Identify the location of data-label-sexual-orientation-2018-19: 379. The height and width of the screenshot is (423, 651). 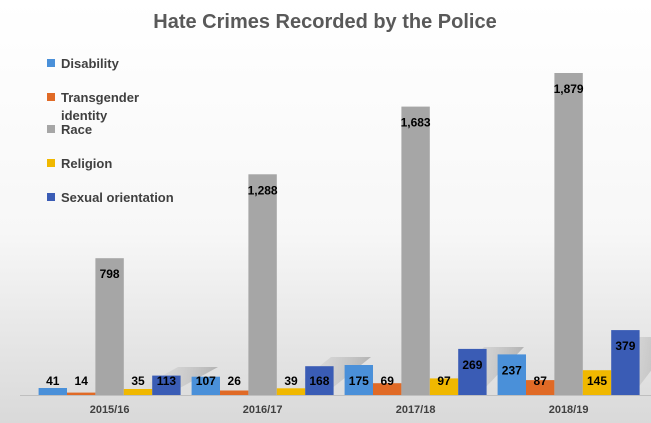
(625, 346).